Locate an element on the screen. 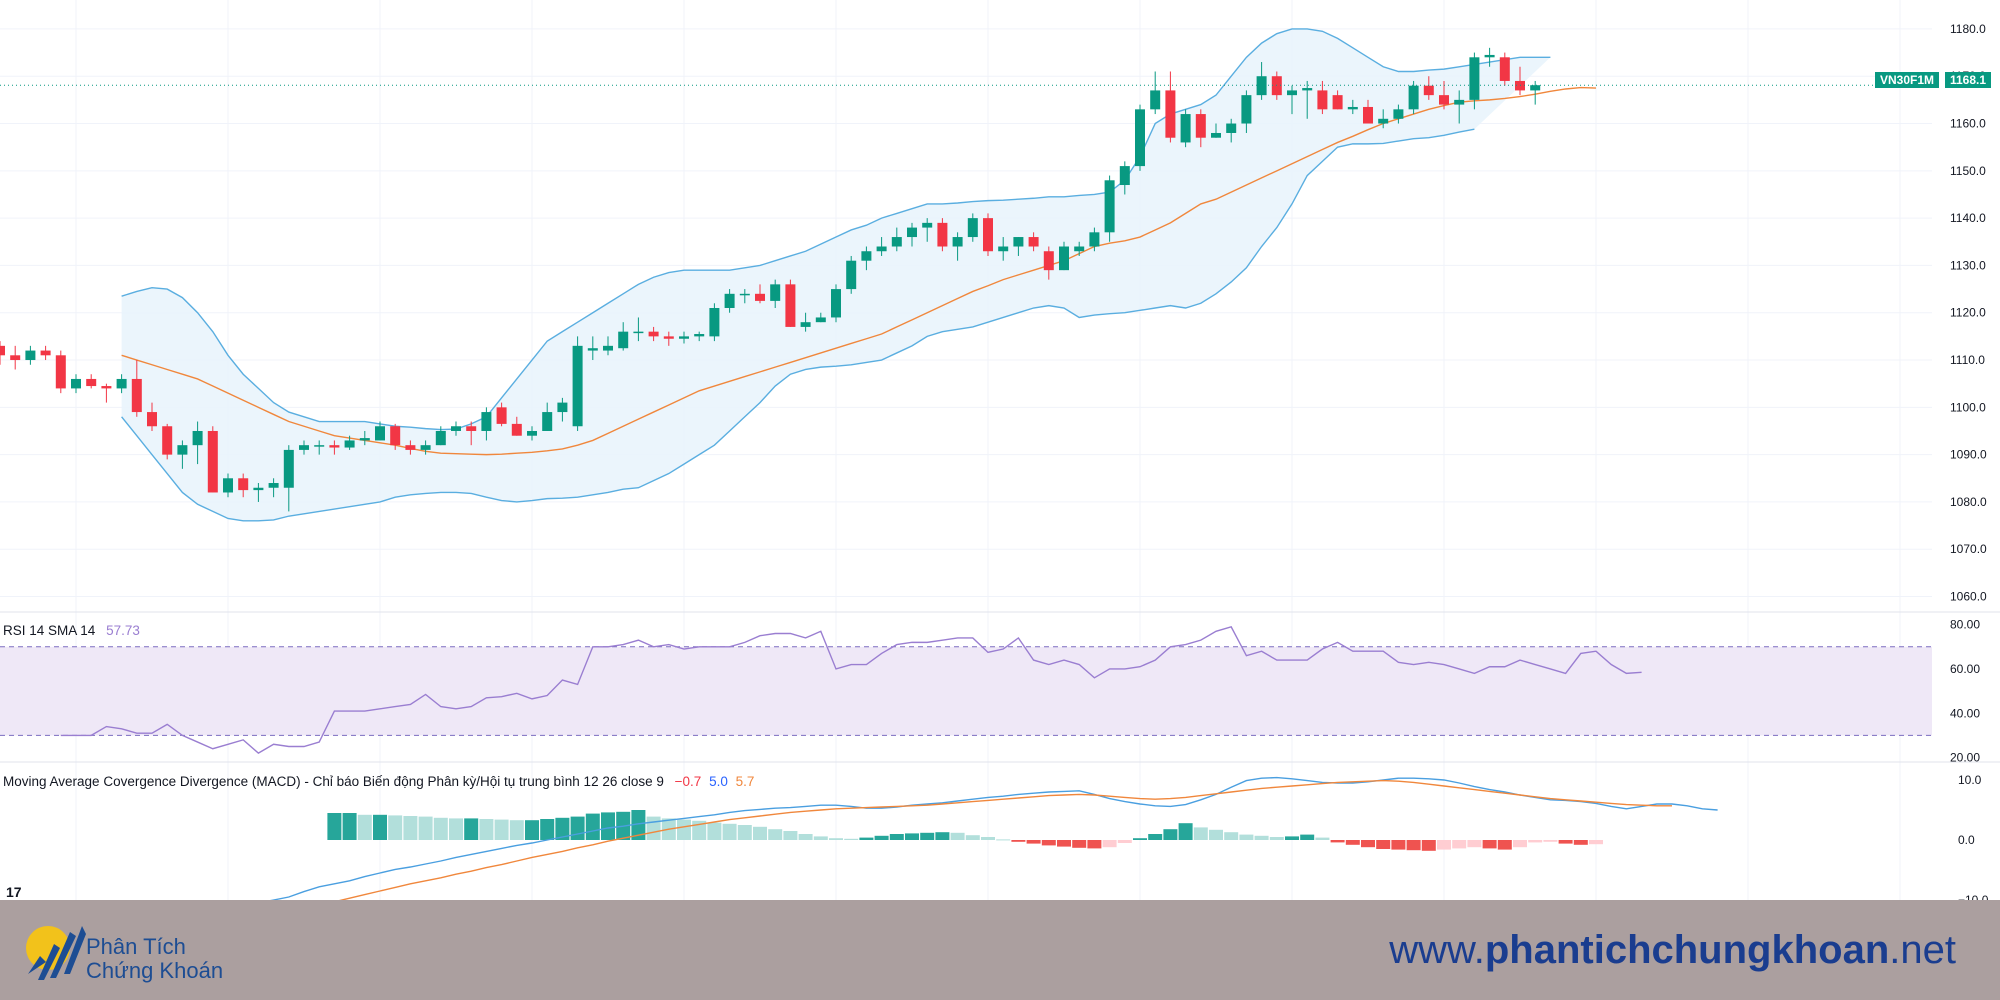 Image resolution: width=2000 pixels, height=1000 pixels. macd-tick-label: −10.0 is located at coordinates (1973, 896).